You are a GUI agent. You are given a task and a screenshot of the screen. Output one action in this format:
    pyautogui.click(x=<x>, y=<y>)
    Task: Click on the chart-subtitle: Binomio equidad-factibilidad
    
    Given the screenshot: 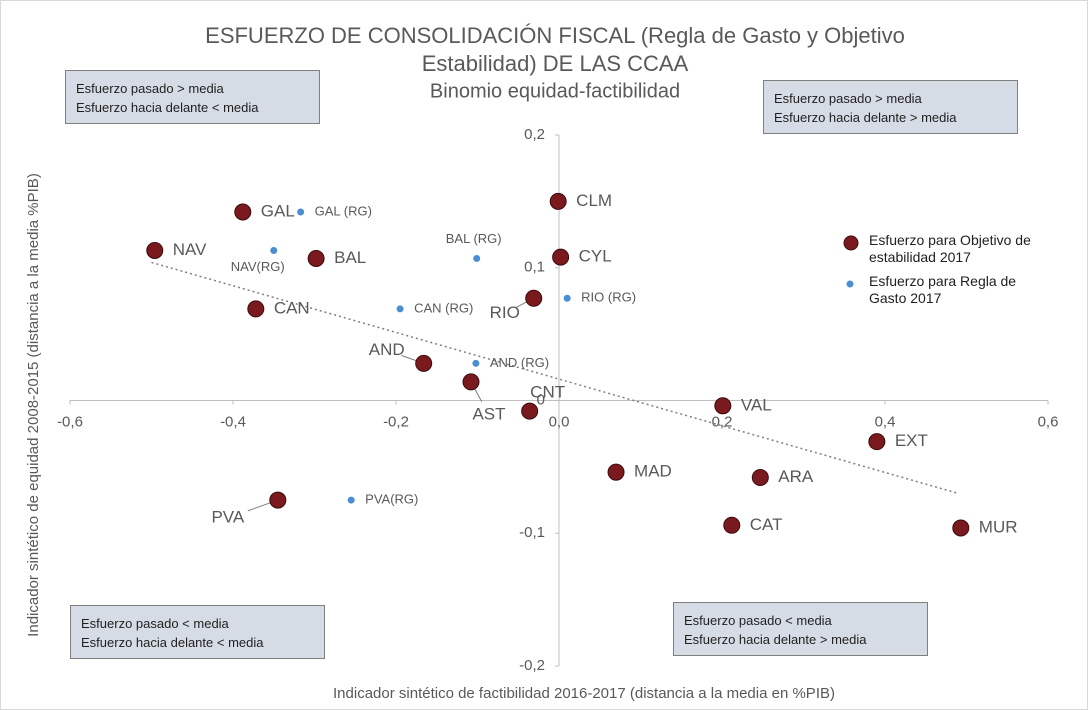 What is the action you would take?
    pyautogui.click(x=555, y=91)
    